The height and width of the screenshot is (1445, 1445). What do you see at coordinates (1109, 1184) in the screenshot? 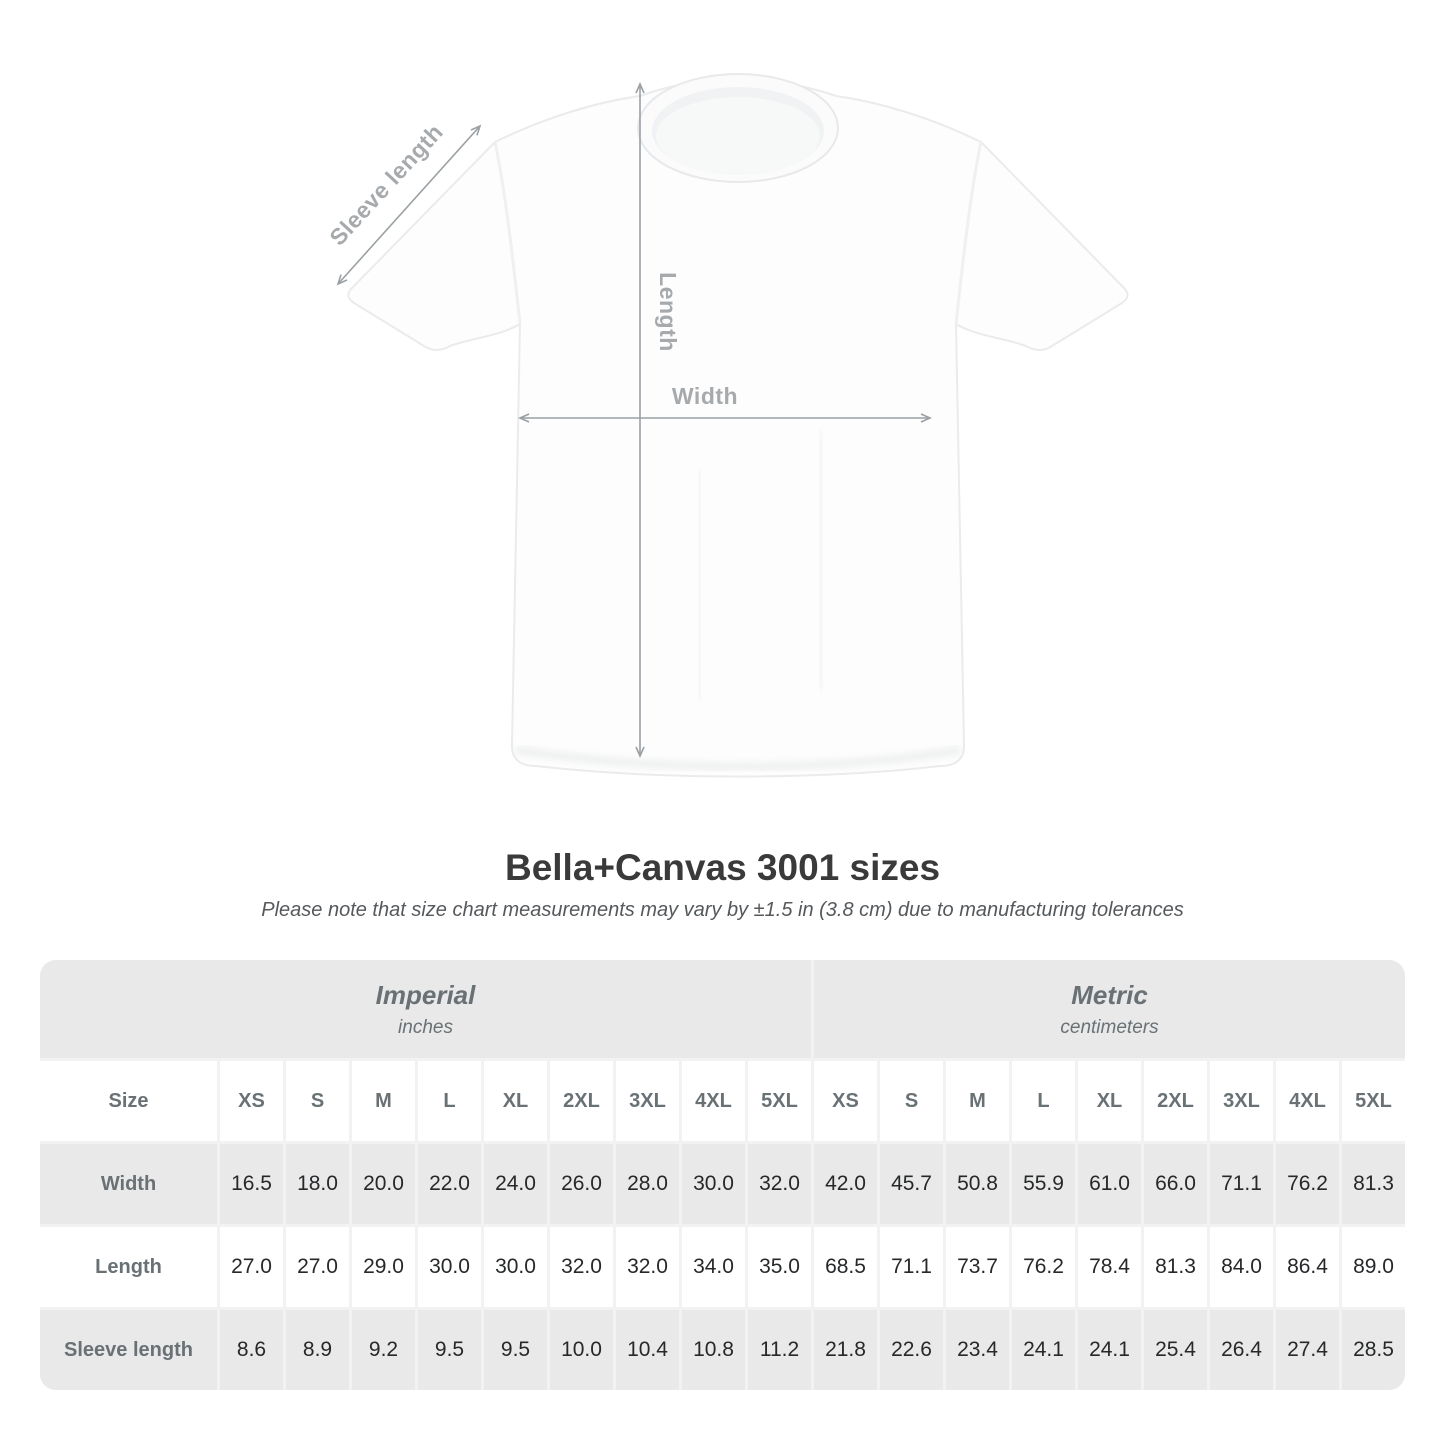
I see `metric-measurement-cell: 61.0` at bounding box center [1109, 1184].